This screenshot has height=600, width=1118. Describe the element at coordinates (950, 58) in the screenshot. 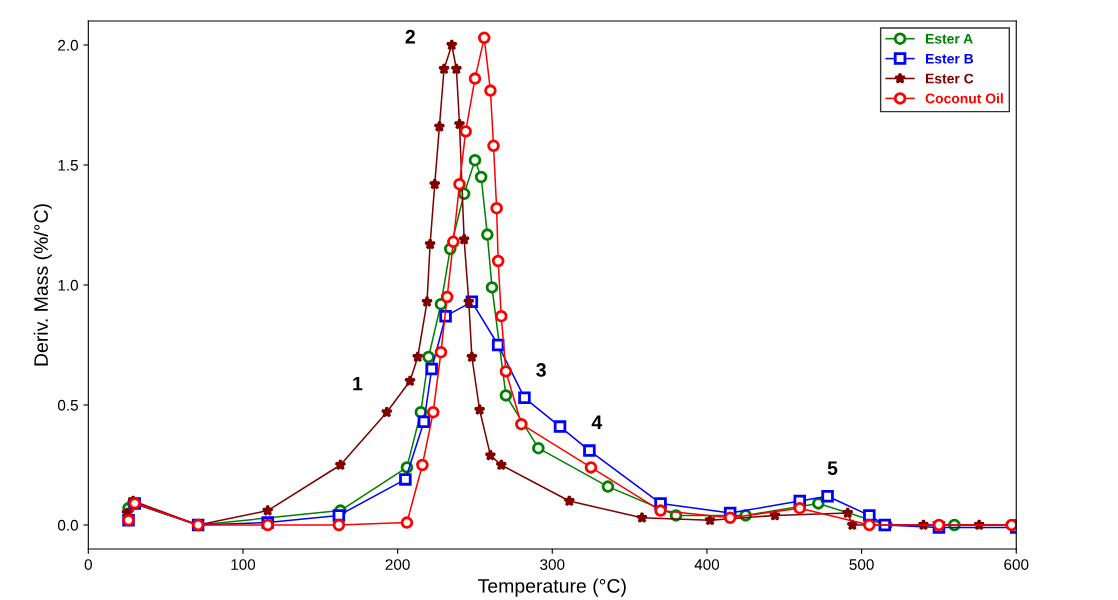

I see `legend-label: Ester B` at that location.